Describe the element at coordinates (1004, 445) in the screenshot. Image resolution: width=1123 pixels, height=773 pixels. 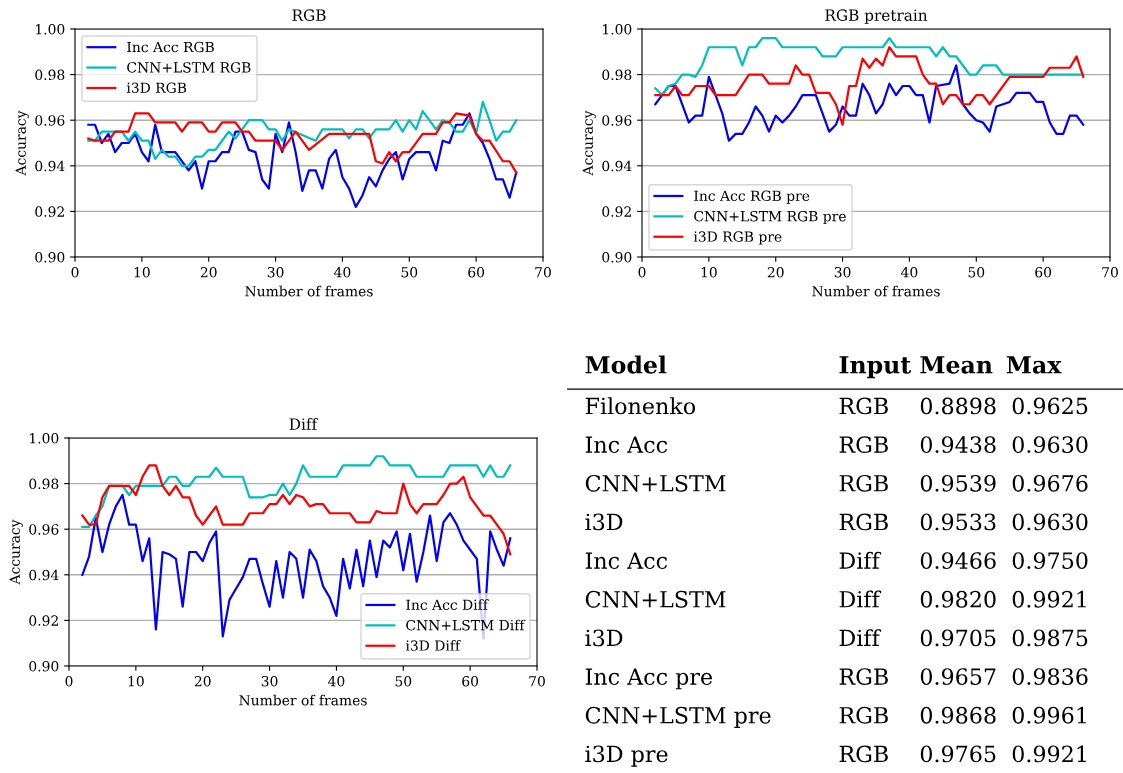
I see `text: 0.9438 0.9630` at that location.